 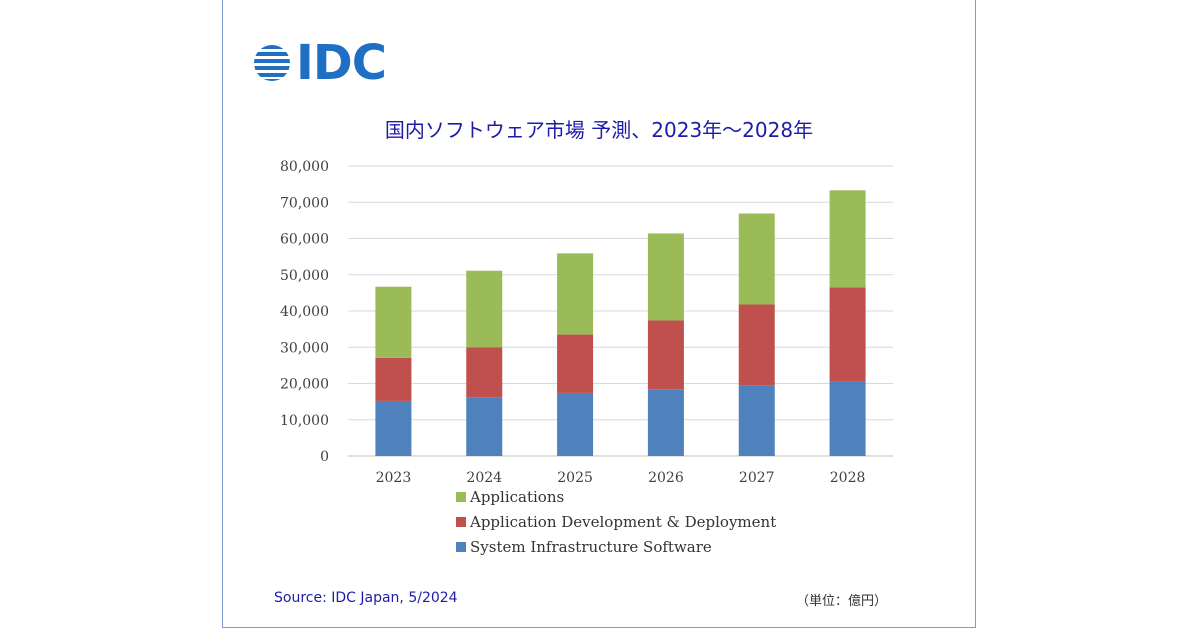 What do you see at coordinates (304, 421) in the screenshot?
I see `y-tick-label: 10,000` at bounding box center [304, 421].